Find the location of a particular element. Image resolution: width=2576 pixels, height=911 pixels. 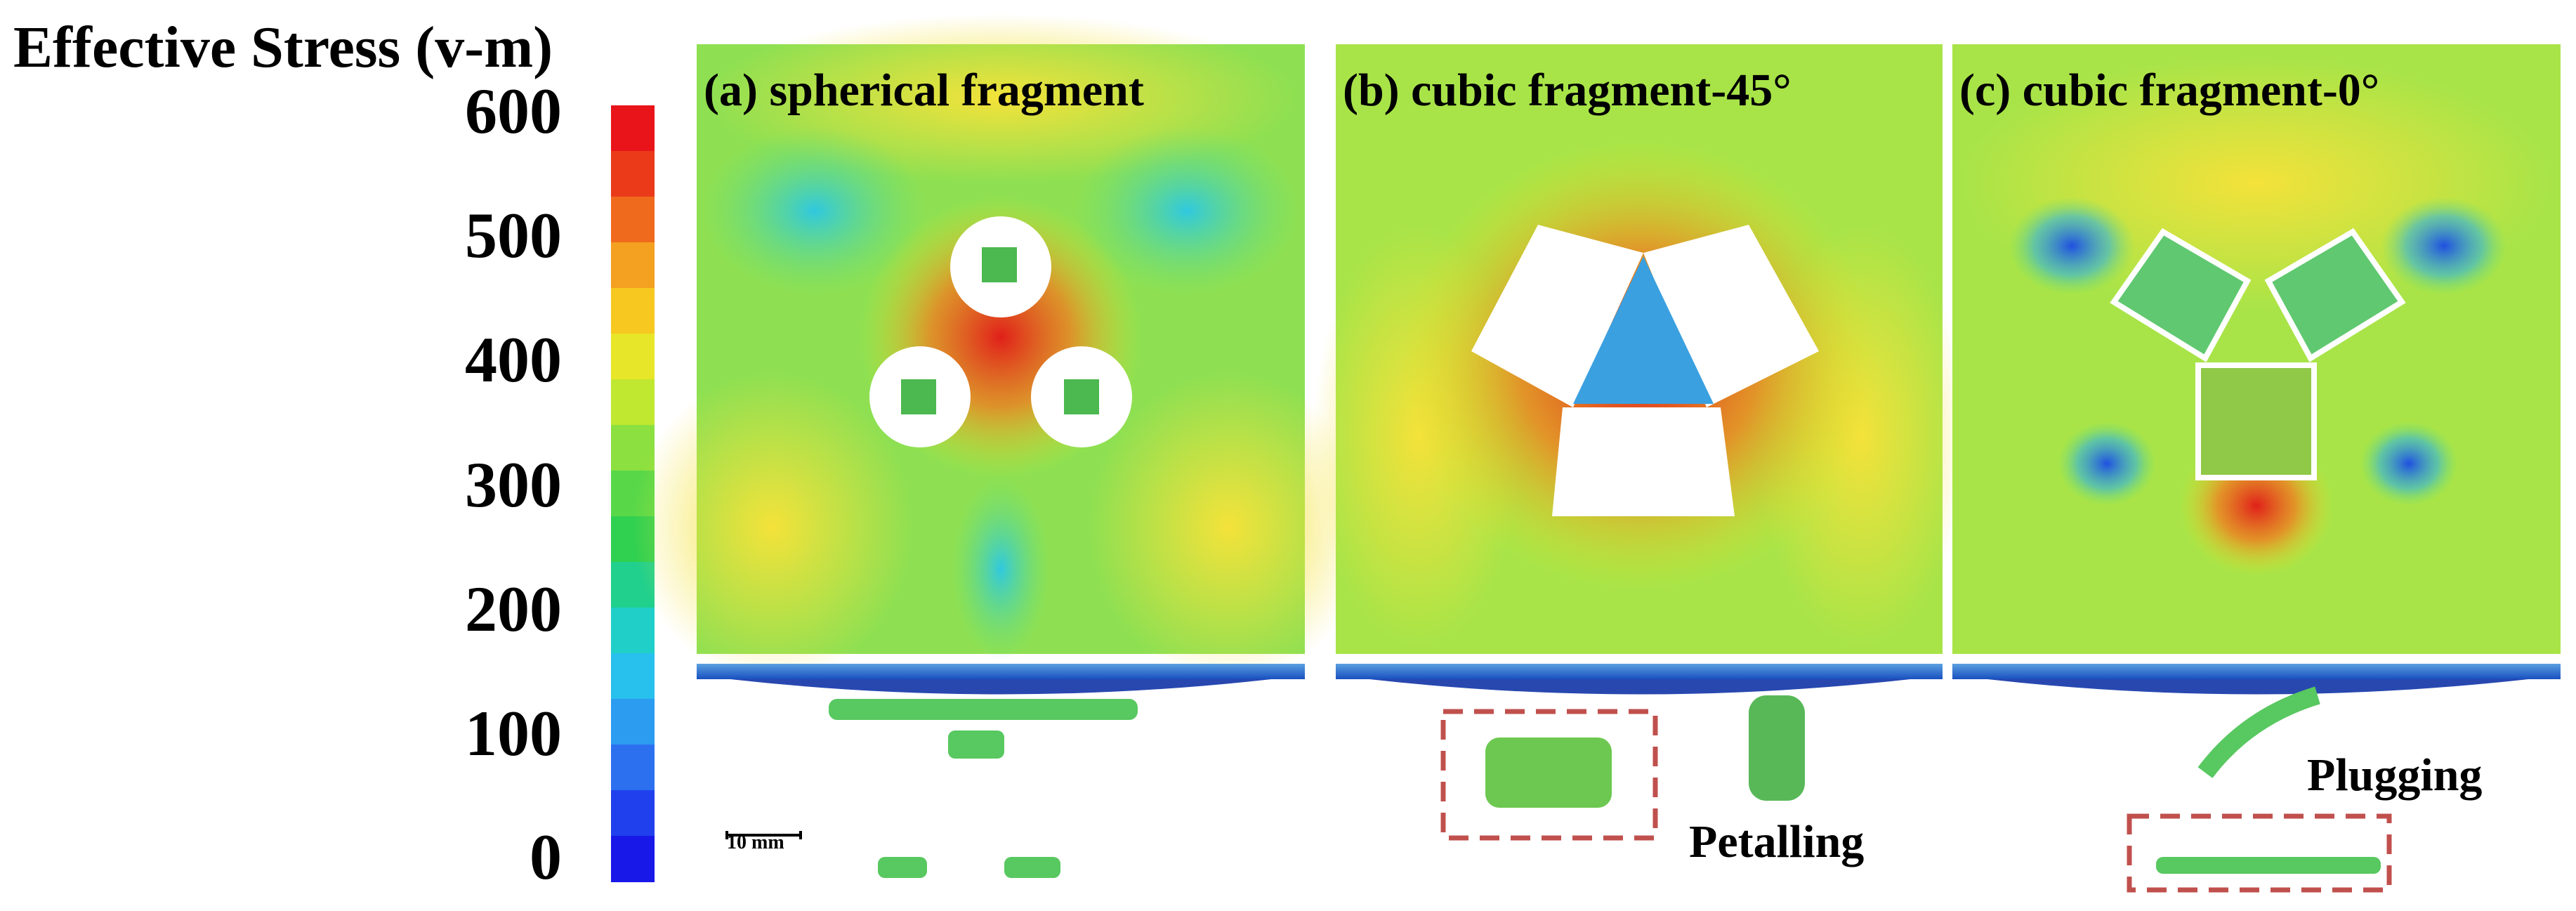

scale-bar-label: 10 mm is located at coordinates (755, 842).